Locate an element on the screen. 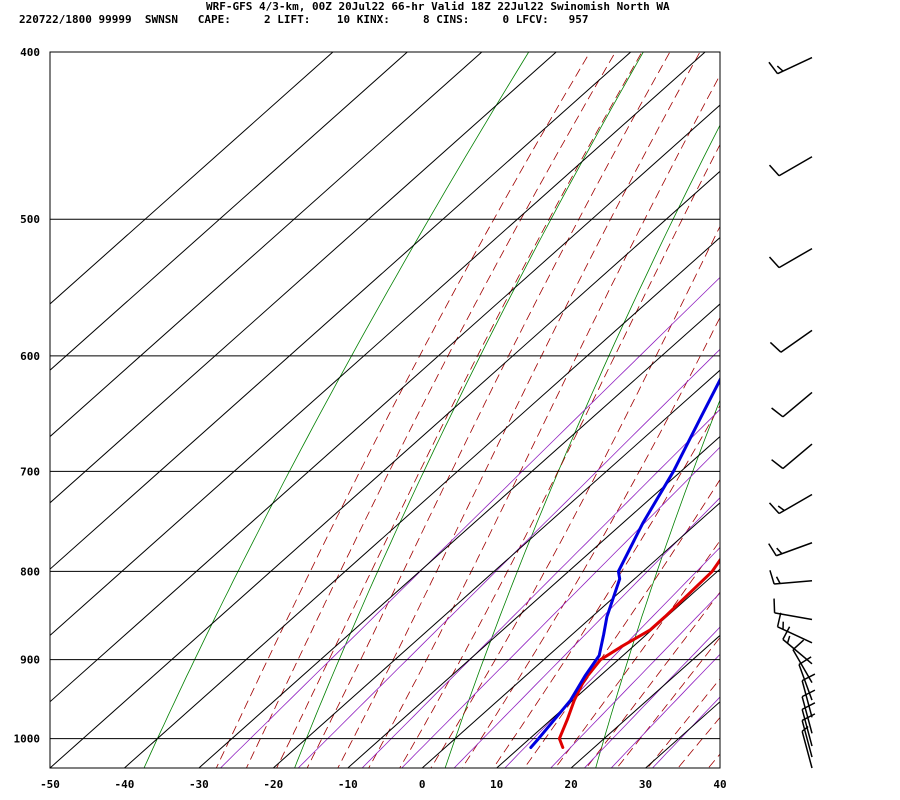 The width and height of the screenshot is (900, 800). x-tick-label: -20 is located at coordinates (273, 784).